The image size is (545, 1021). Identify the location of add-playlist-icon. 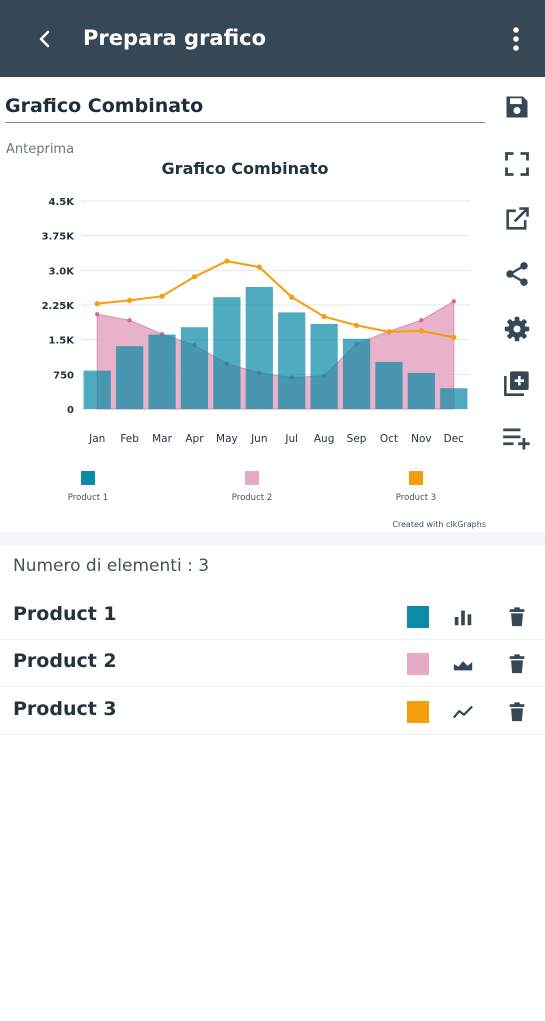
(516, 439).